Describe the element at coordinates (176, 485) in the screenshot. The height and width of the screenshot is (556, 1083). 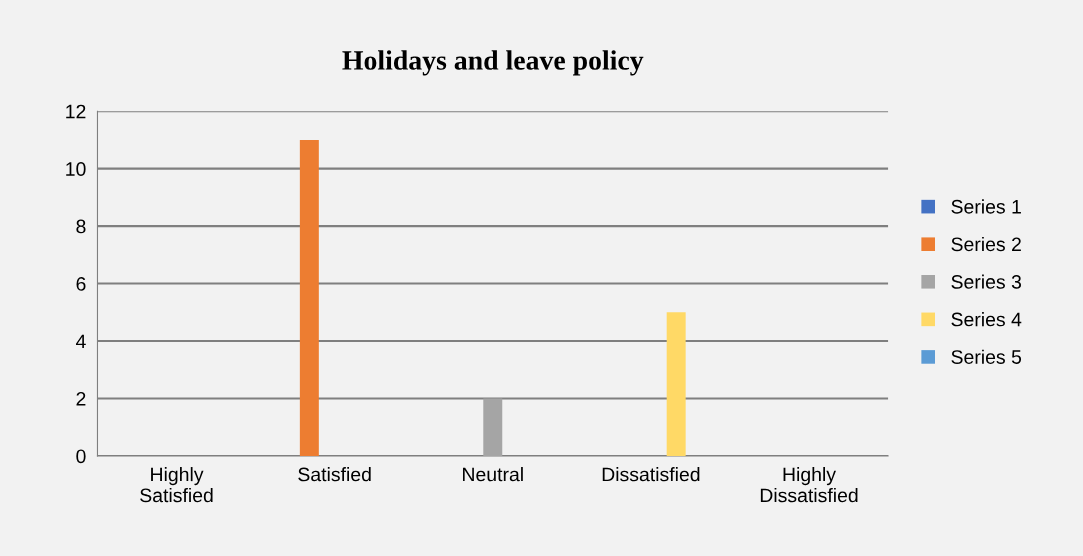
I see `x-tick-label: Highly Satisfied` at that location.